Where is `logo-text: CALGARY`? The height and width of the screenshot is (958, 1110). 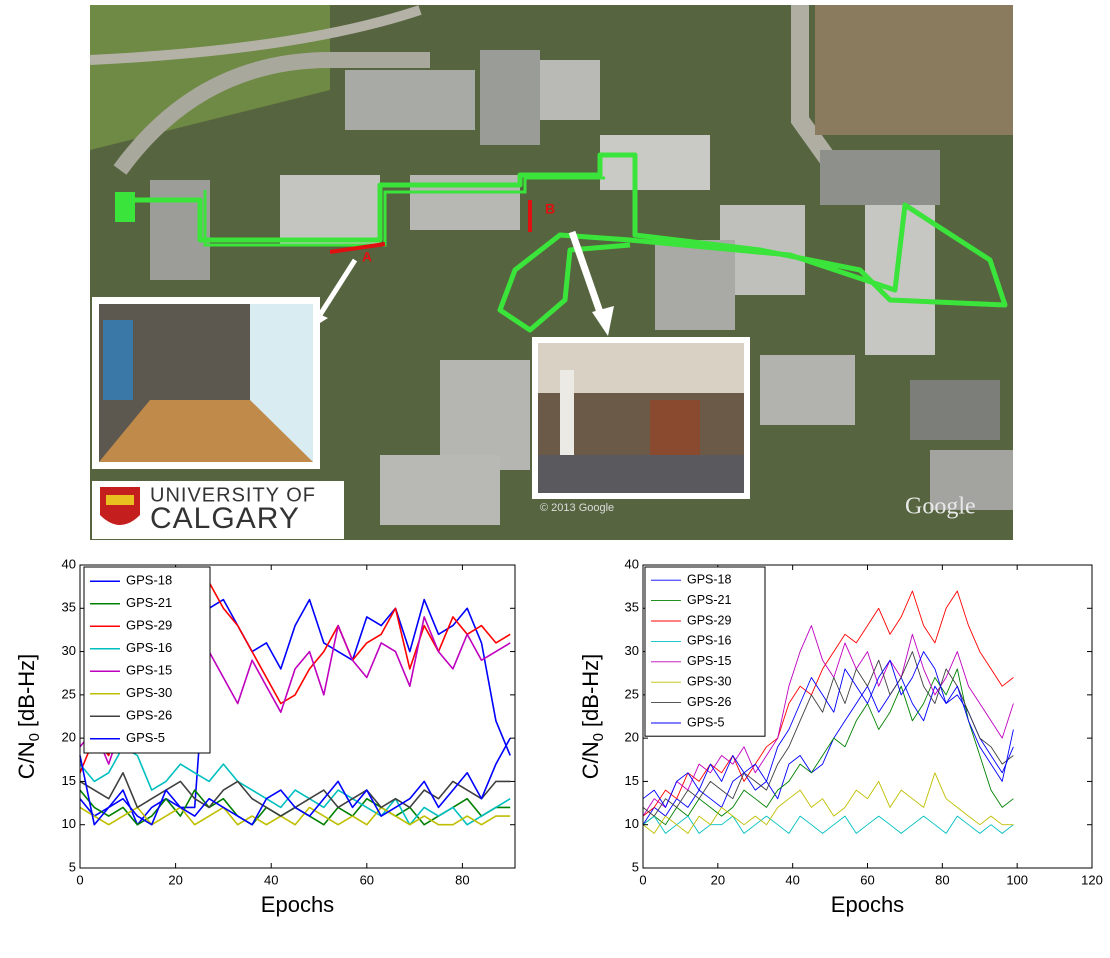
logo-text: CALGARY is located at coordinates (225, 518).